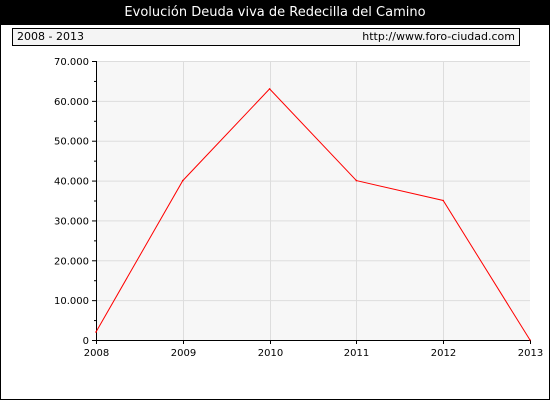  I want to click on info-box: 2008 - 2013 http://www.foro-ciudad.com, so click(266, 37).